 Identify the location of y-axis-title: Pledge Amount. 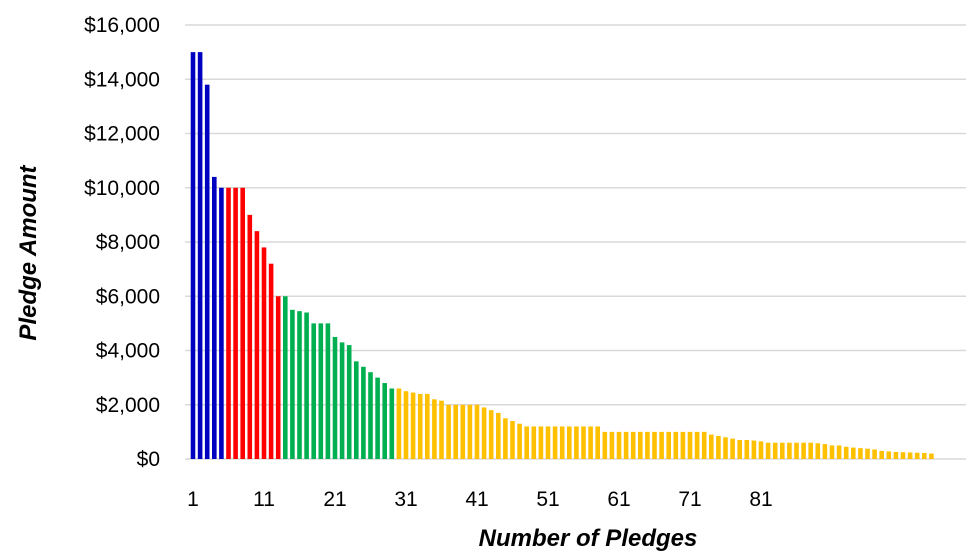
(28, 252).